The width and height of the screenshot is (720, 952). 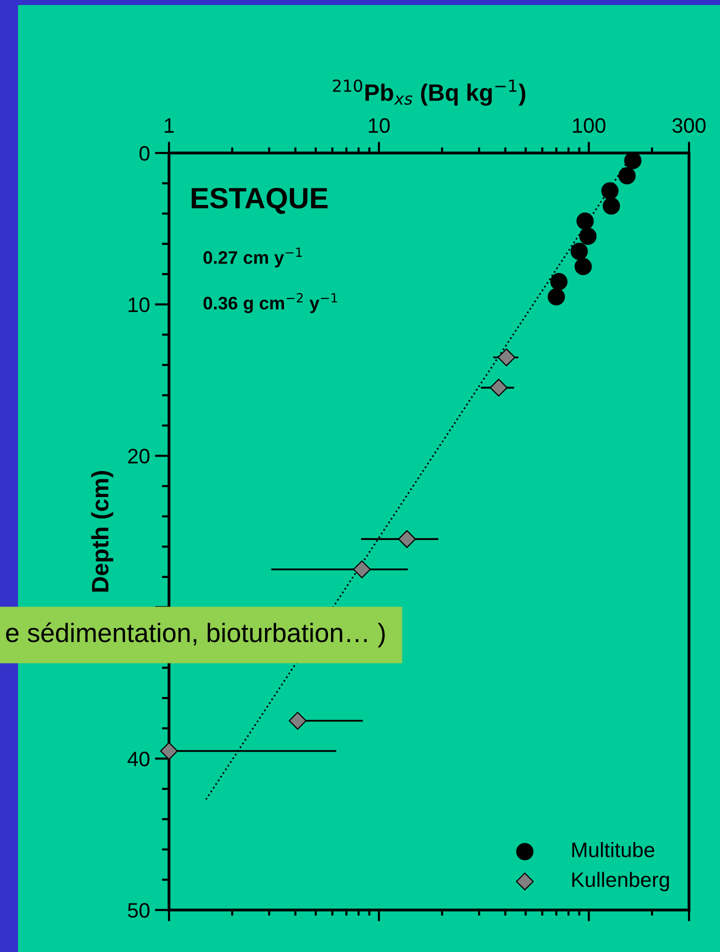 I want to click on x-tick-label: 10, so click(x=379, y=125).